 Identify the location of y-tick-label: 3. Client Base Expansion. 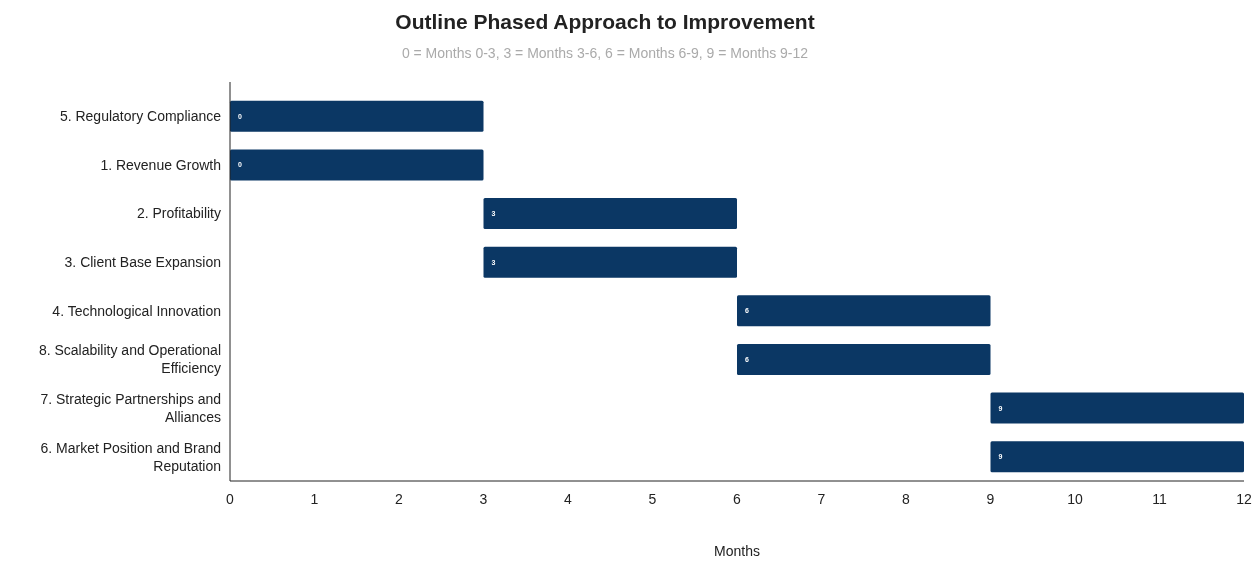
(142, 262).